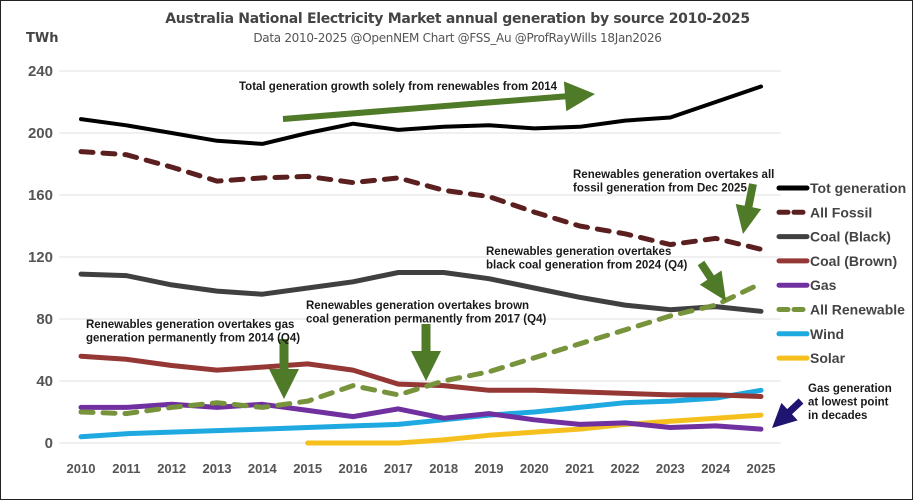 The image size is (913, 500). What do you see at coordinates (40, 133) in the screenshot?
I see `y-tick-label: 200` at bounding box center [40, 133].